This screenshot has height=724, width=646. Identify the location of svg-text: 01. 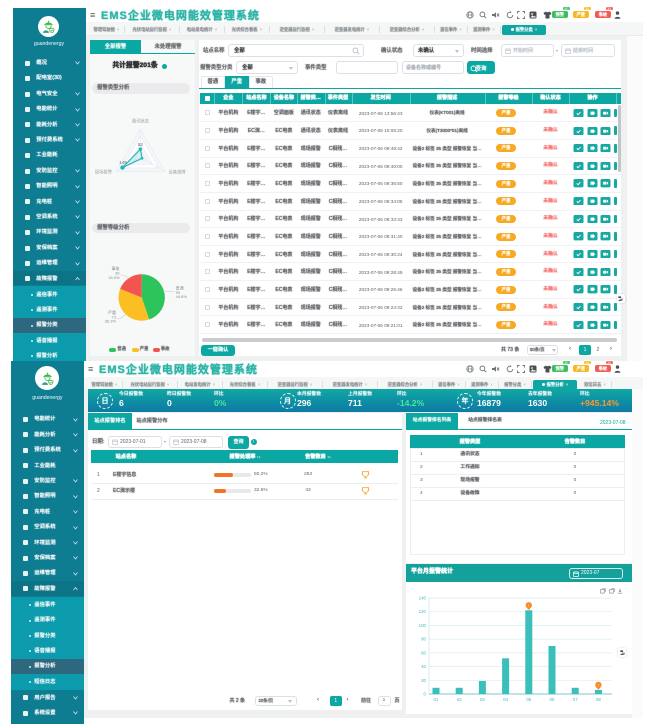
(436, 699).